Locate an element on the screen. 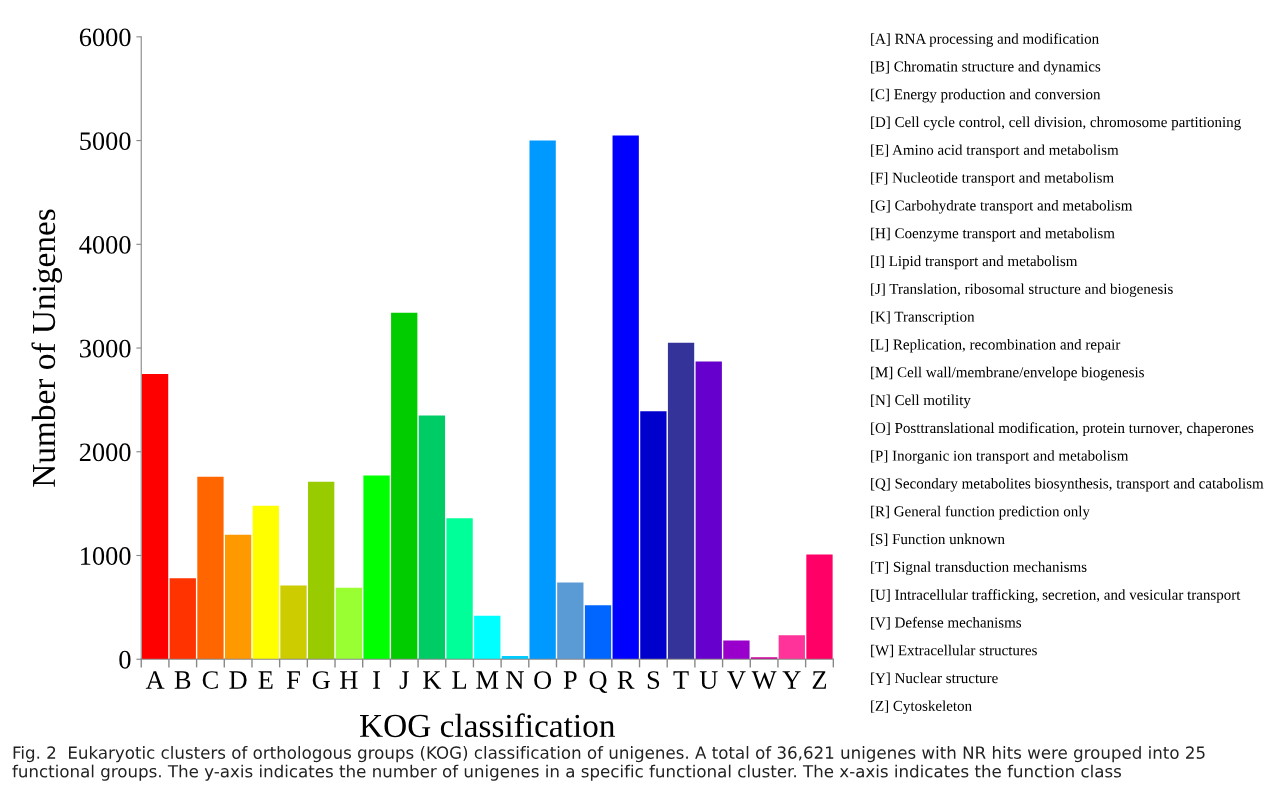  x-tick-label: R is located at coordinates (626, 680).